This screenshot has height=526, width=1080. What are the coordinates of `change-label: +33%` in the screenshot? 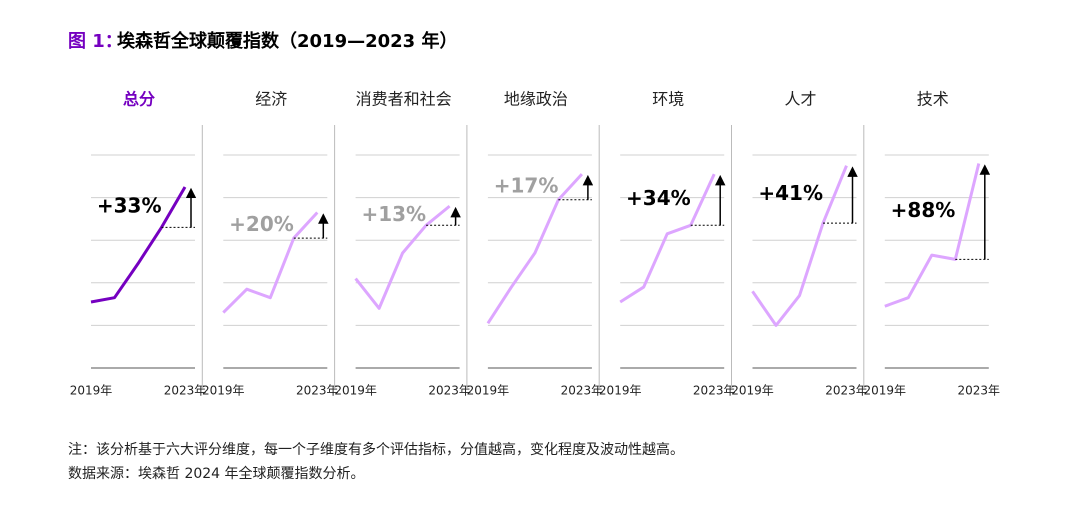 It's located at (129, 206).